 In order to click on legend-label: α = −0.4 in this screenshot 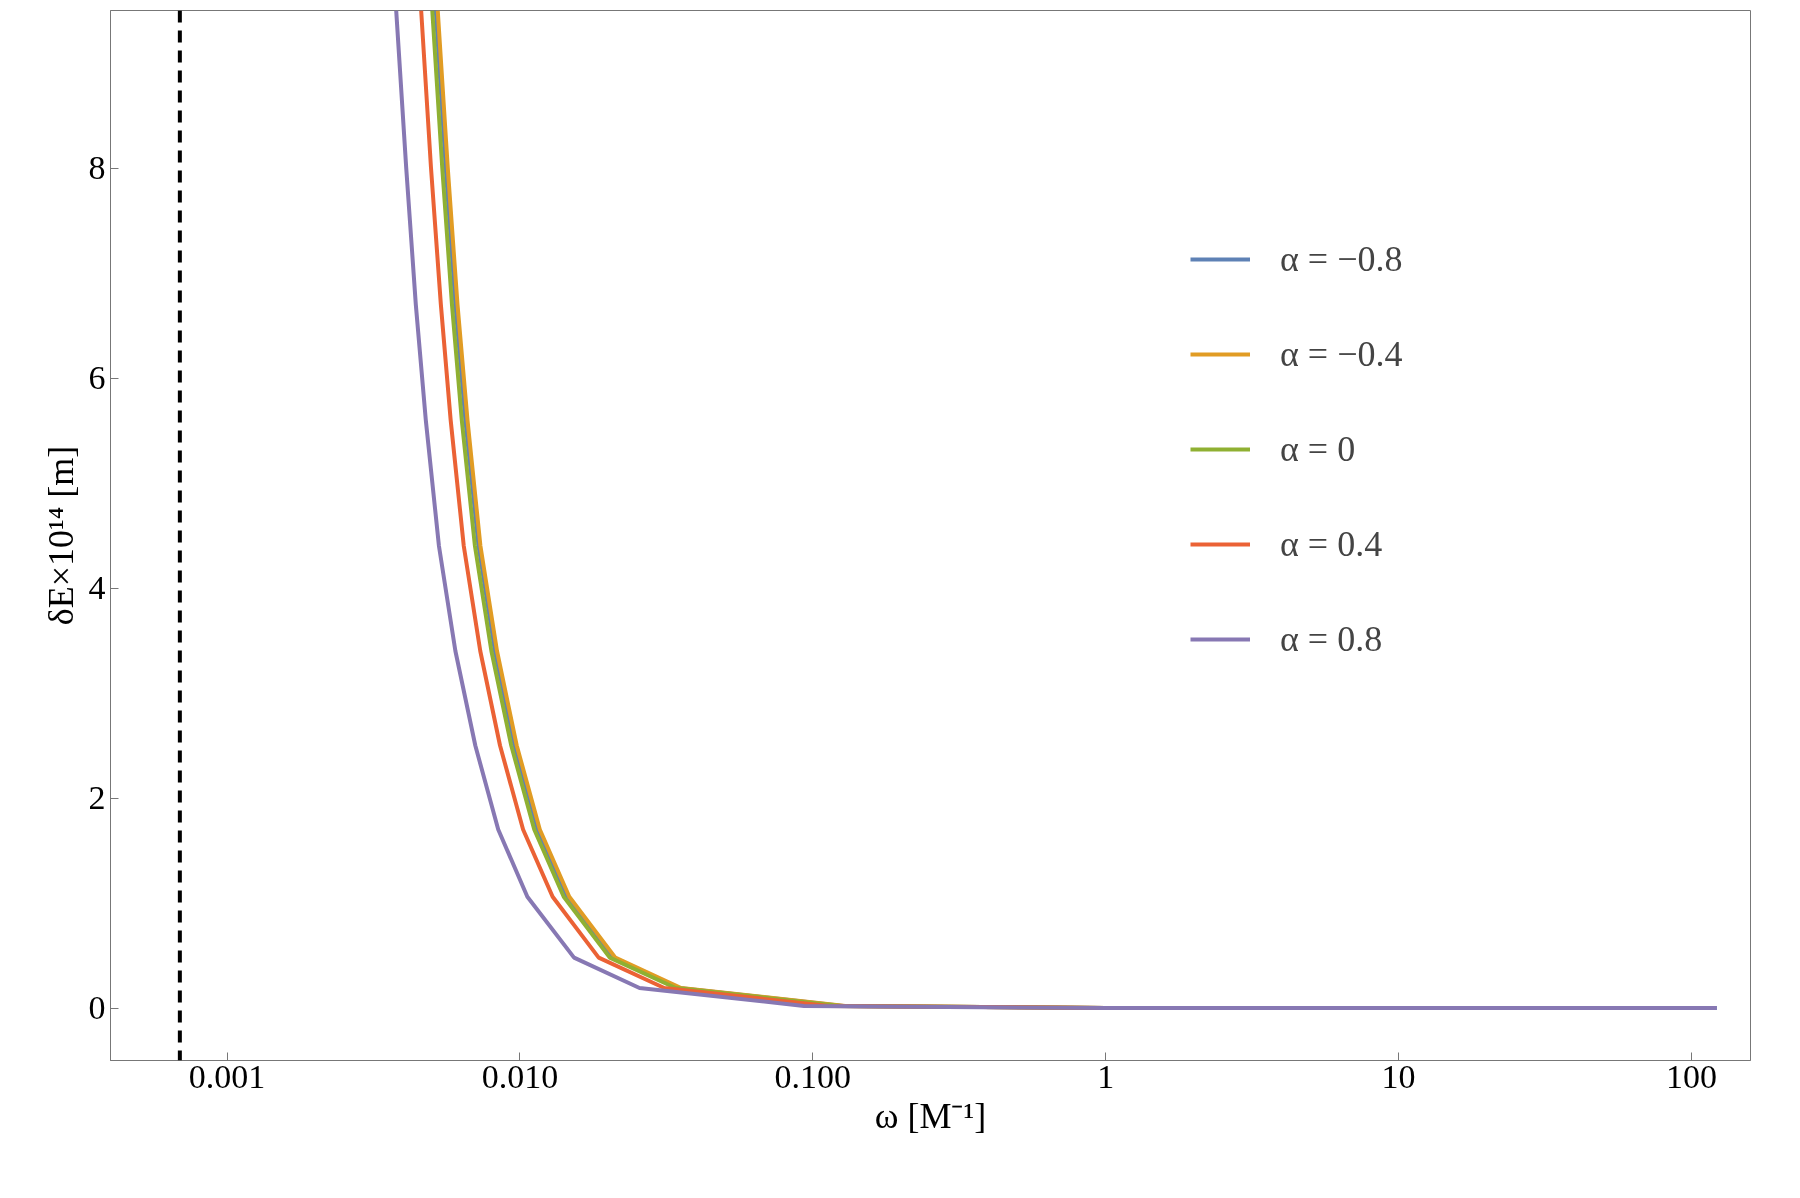, I will do `click(1341, 354)`.